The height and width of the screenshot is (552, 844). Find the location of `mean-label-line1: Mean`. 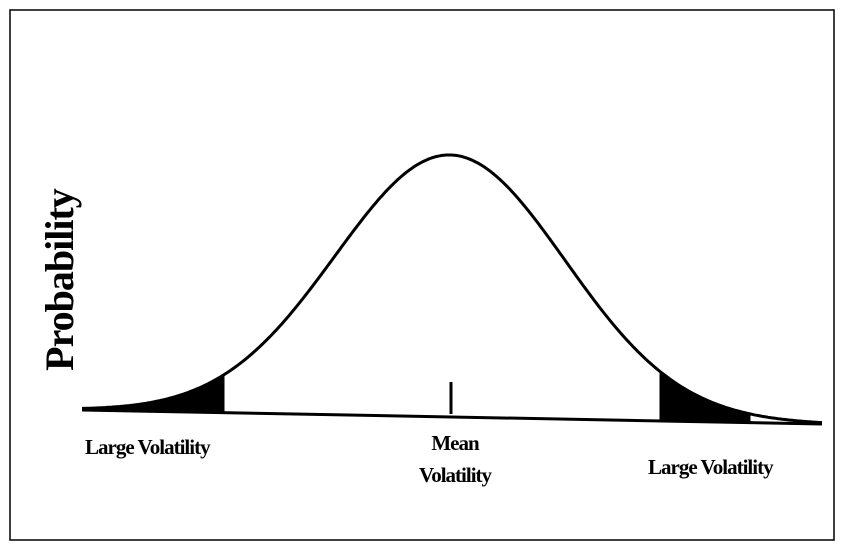

mean-label-line1: Mean is located at coordinates (455, 443).